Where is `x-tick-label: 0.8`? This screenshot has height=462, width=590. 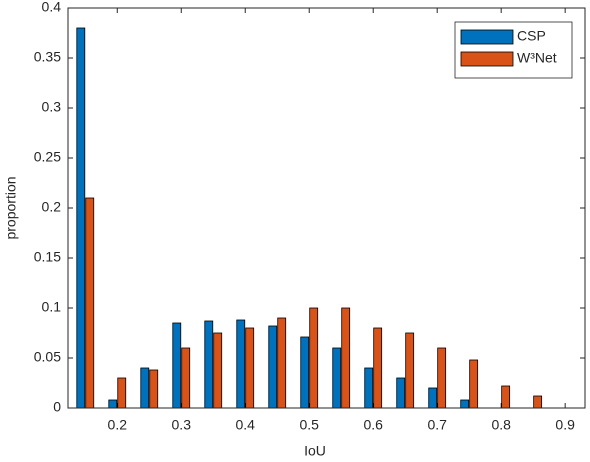 x-tick-label: 0.8 is located at coordinates (501, 425).